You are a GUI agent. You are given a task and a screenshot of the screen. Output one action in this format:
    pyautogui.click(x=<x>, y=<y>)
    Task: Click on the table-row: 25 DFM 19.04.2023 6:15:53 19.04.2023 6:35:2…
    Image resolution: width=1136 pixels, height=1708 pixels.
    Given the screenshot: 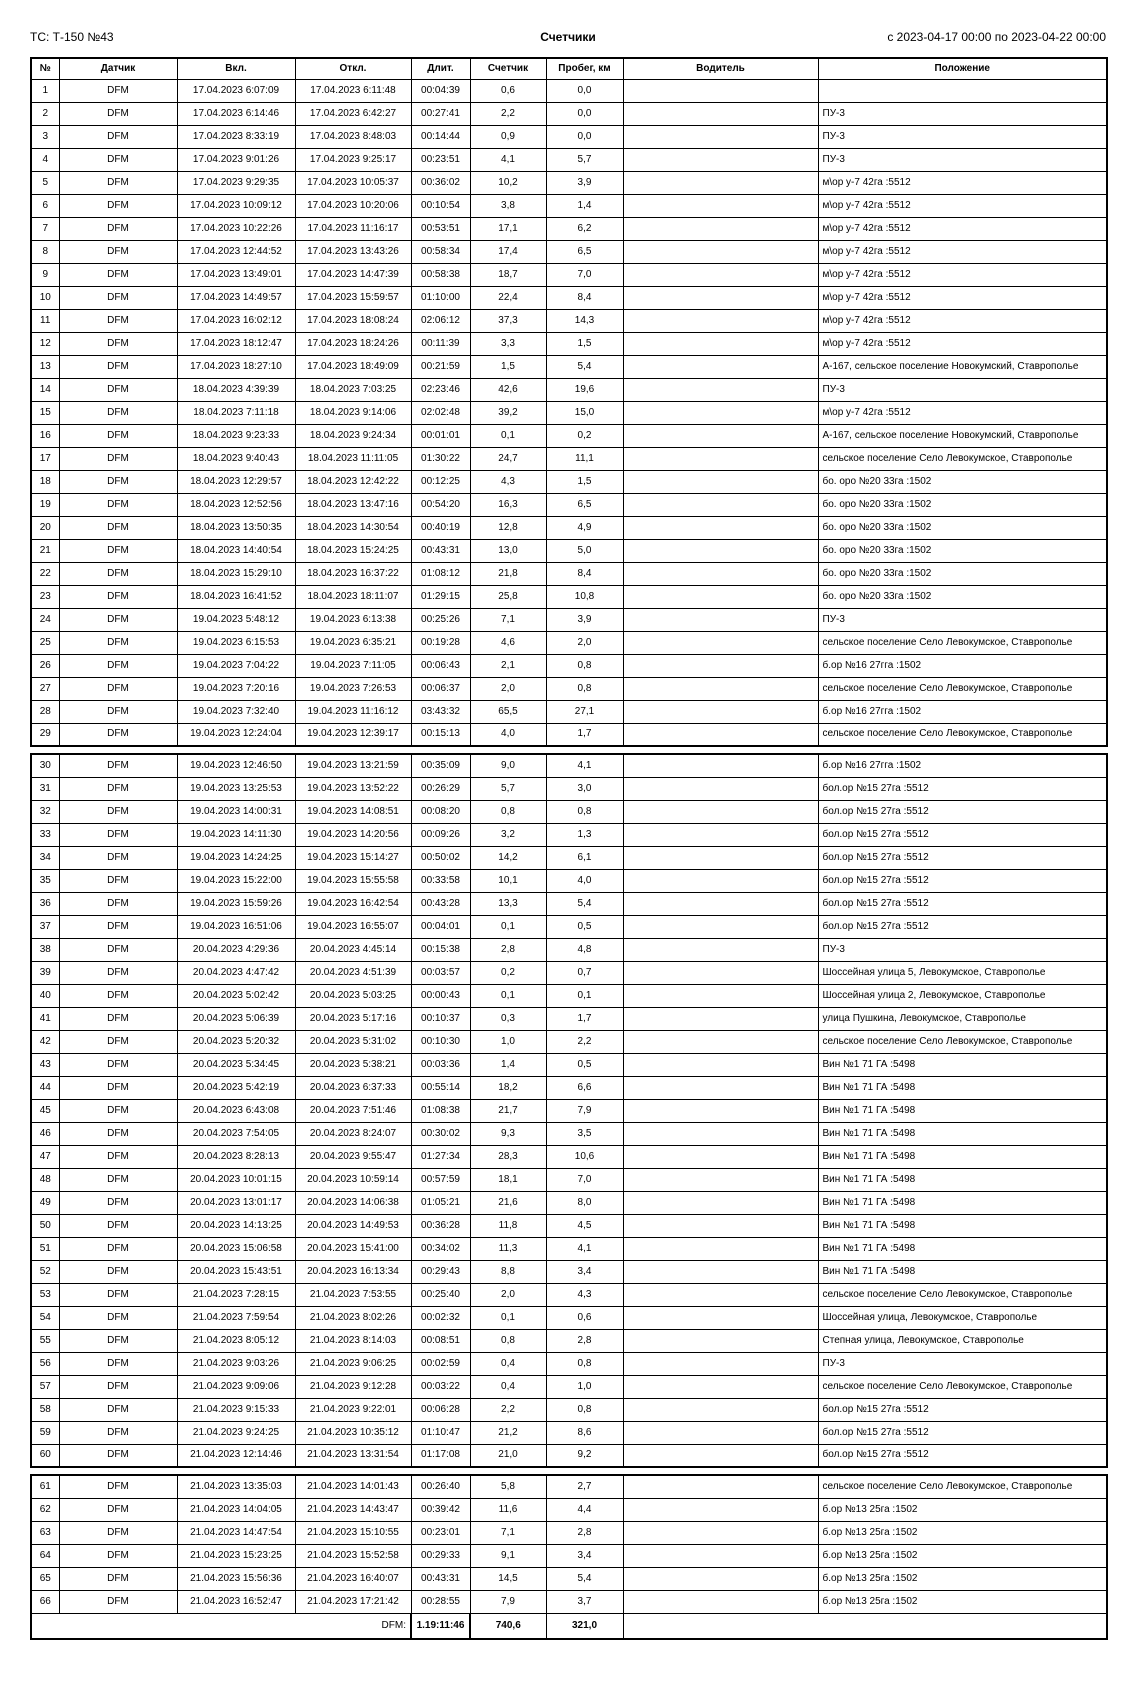 What is the action you would take?
    pyautogui.click(x=569, y=642)
    